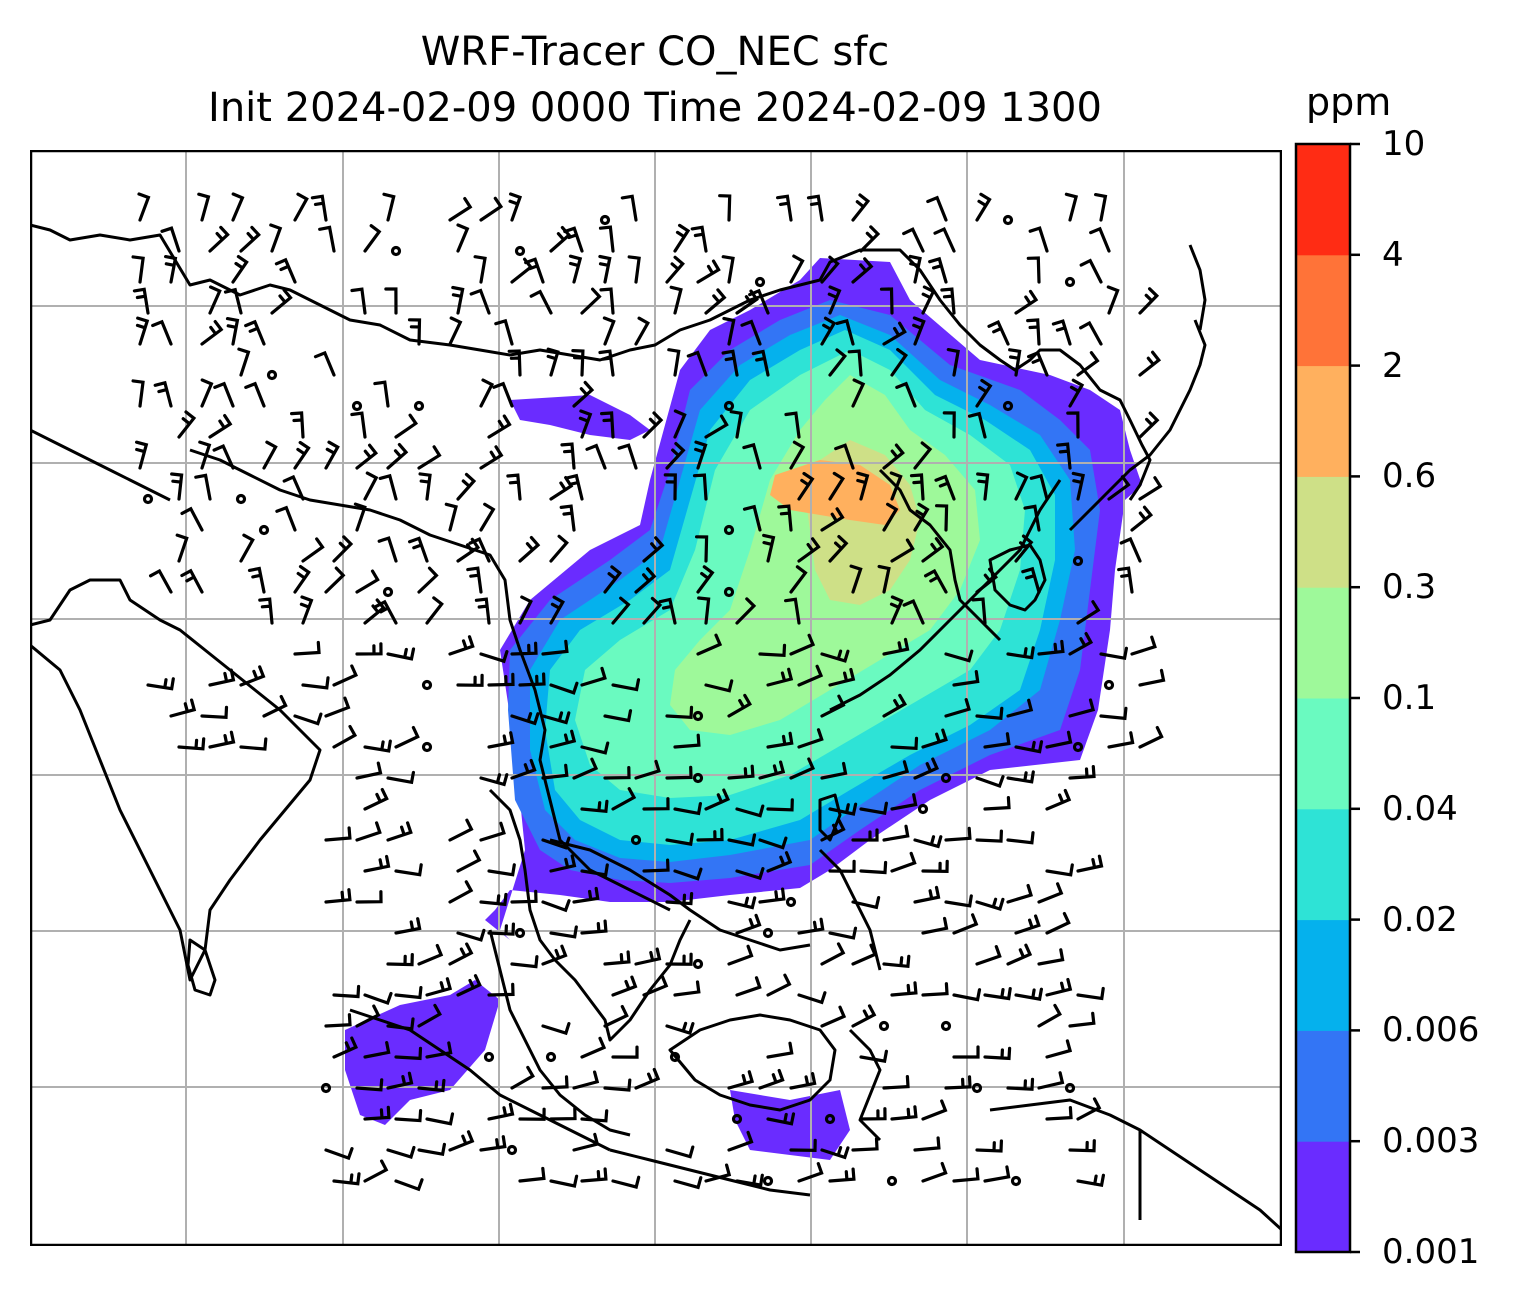  What do you see at coordinates (1431, 1141) in the screenshot?
I see `colorbar-tick-label: 0.003` at bounding box center [1431, 1141].